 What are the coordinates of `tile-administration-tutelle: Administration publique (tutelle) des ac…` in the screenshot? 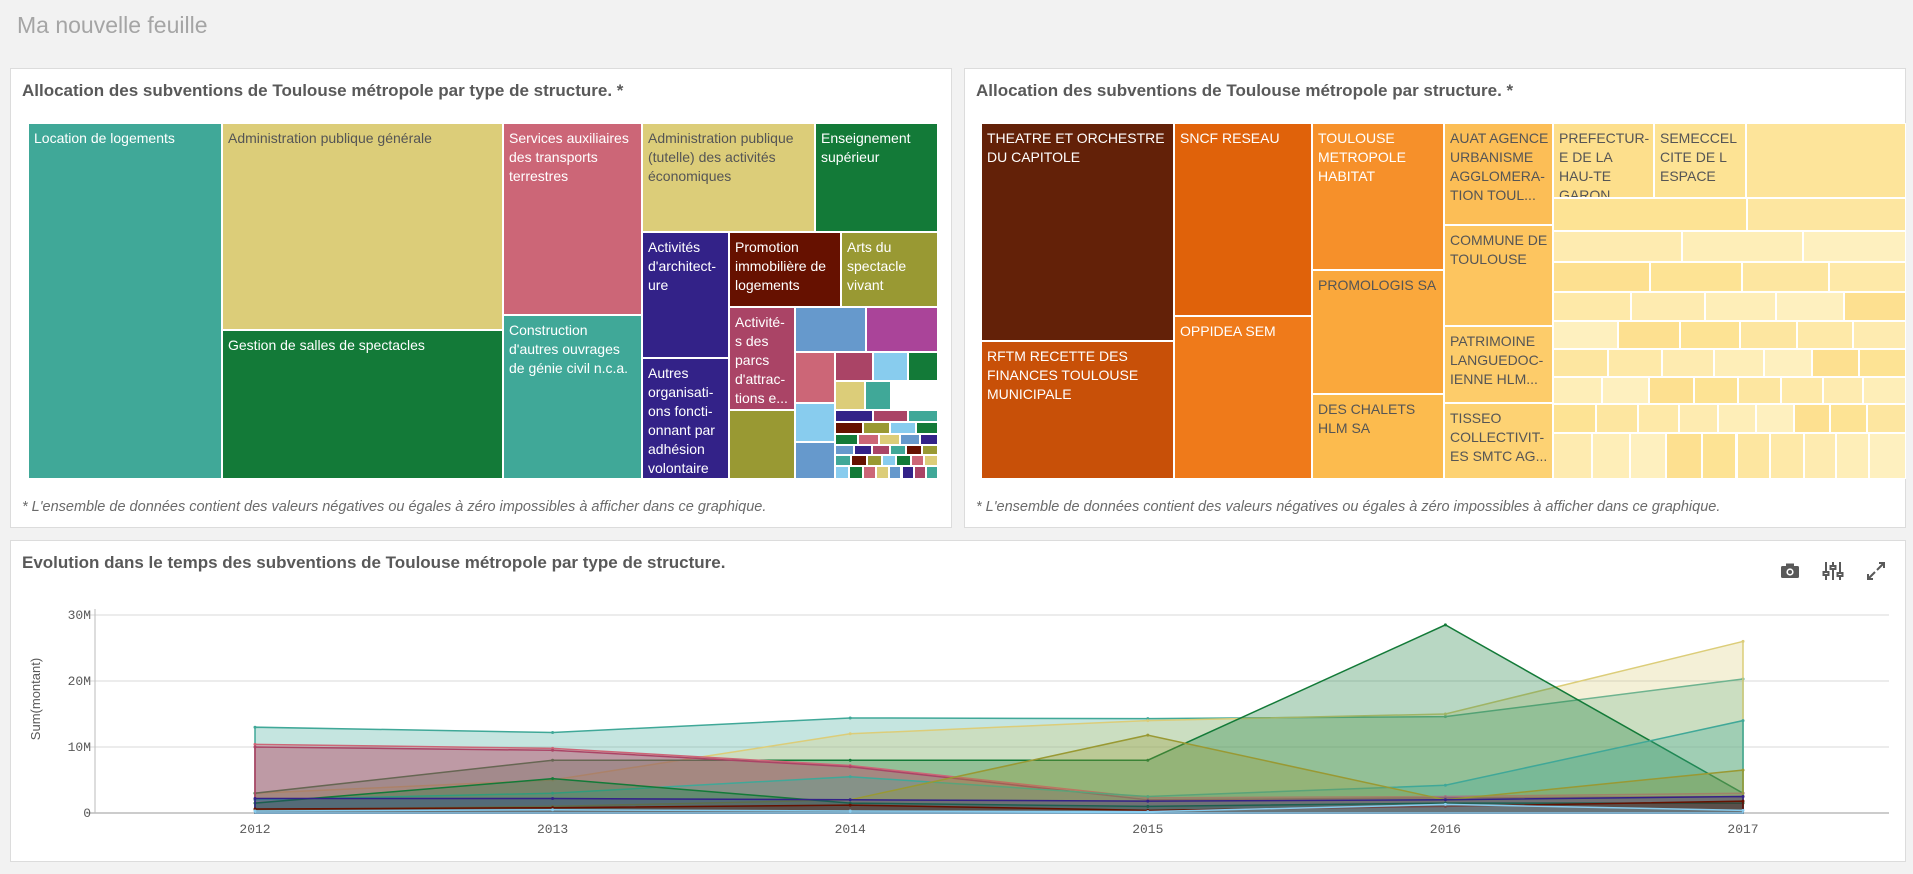 It's located at (728, 177).